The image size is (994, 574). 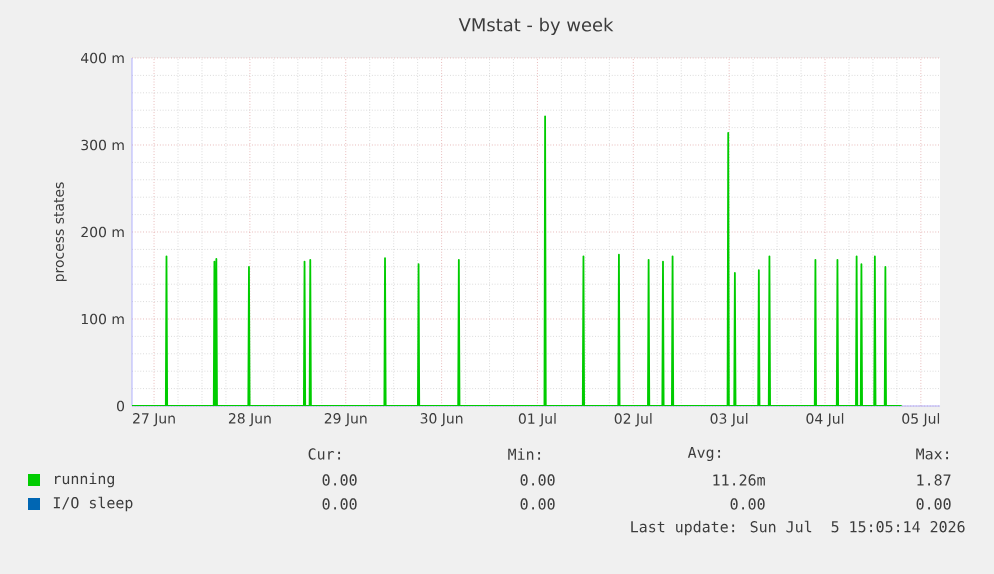 What do you see at coordinates (536, 26) in the screenshot?
I see `chart-title: VMstat - by week` at bounding box center [536, 26].